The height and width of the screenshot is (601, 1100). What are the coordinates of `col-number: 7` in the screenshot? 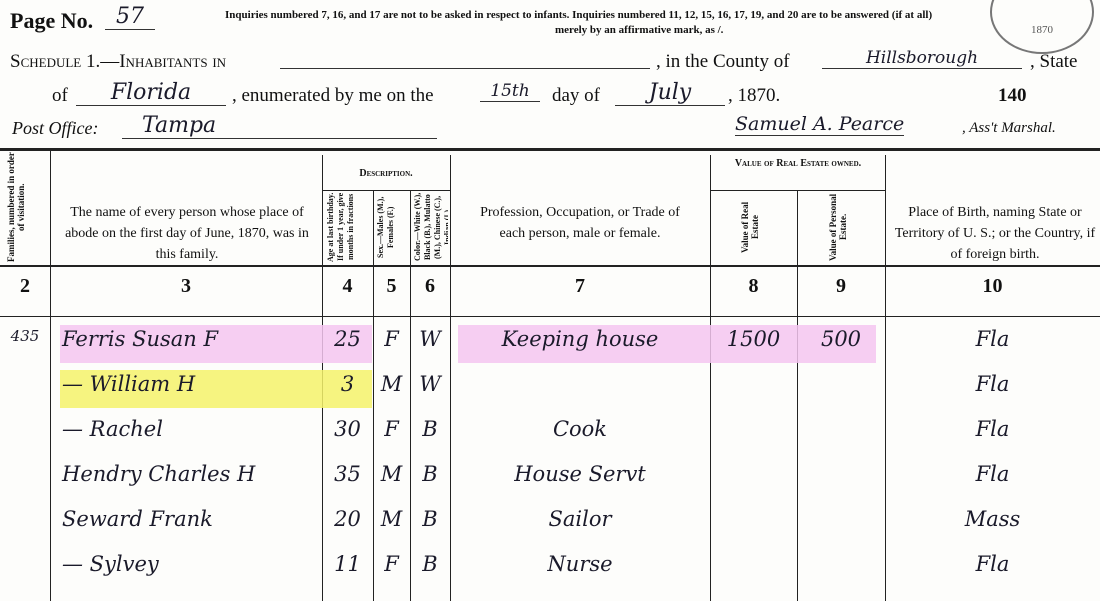 It's located at (580, 286).